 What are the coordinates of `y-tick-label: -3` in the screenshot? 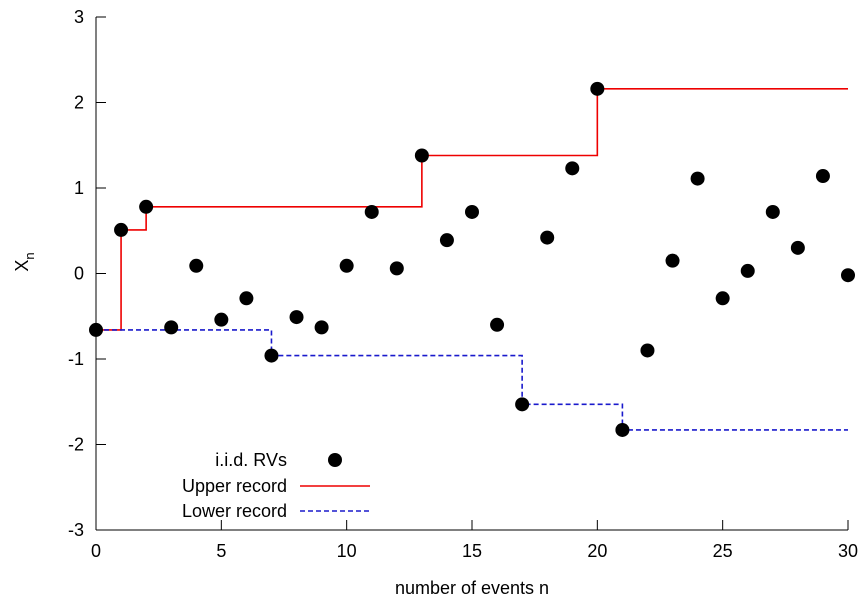 It's located at (76, 530).